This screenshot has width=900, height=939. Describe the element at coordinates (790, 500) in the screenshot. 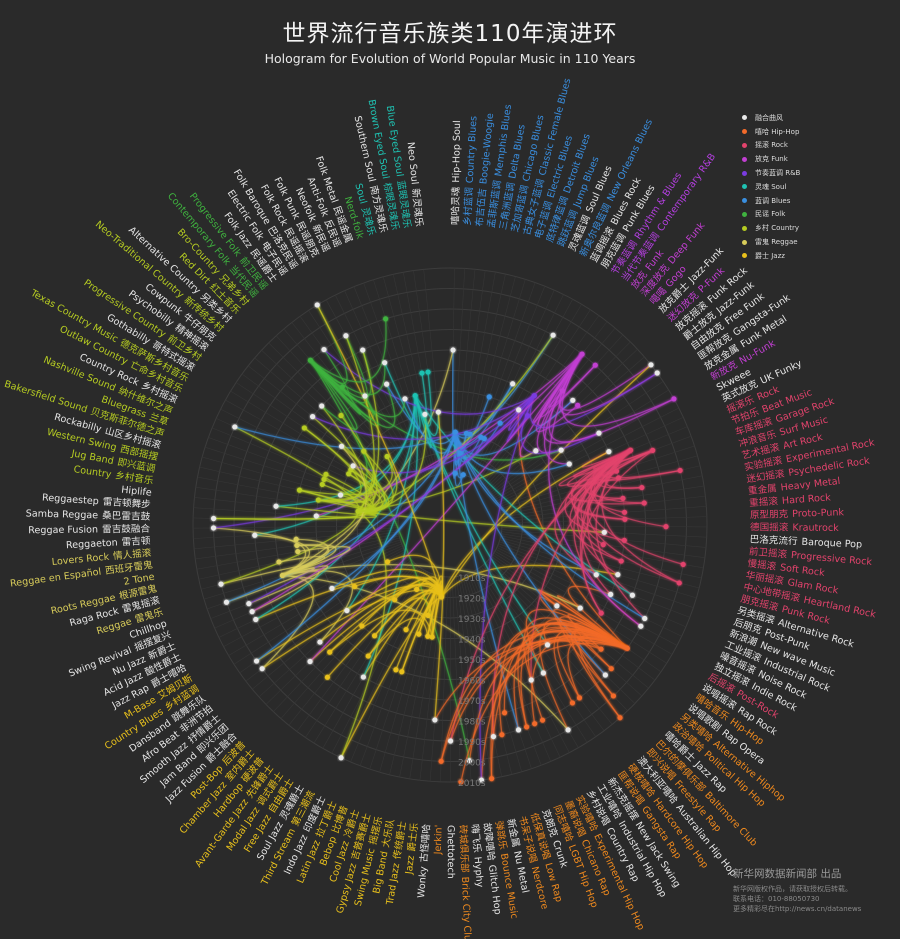

I see `genre-label: 重摇滚 Hard Rock` at that location.